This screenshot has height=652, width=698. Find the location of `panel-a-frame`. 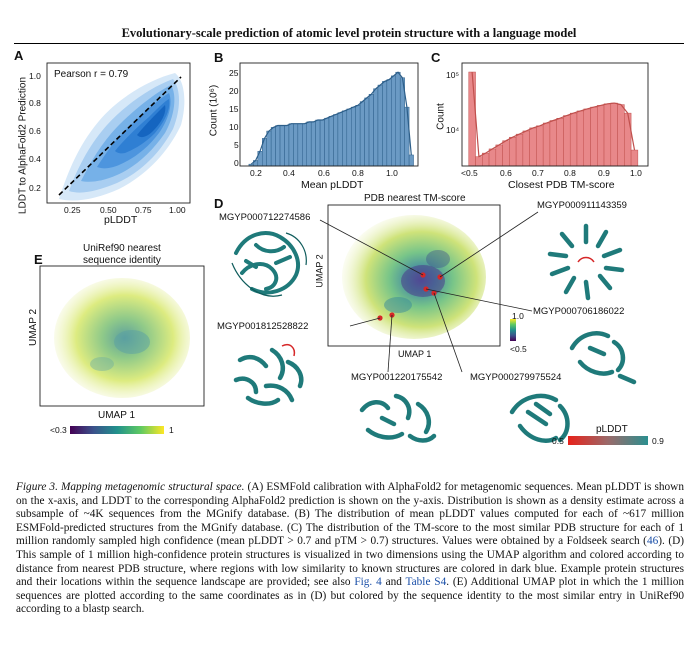

panel-a-frame is located at coordinates (118, 133).